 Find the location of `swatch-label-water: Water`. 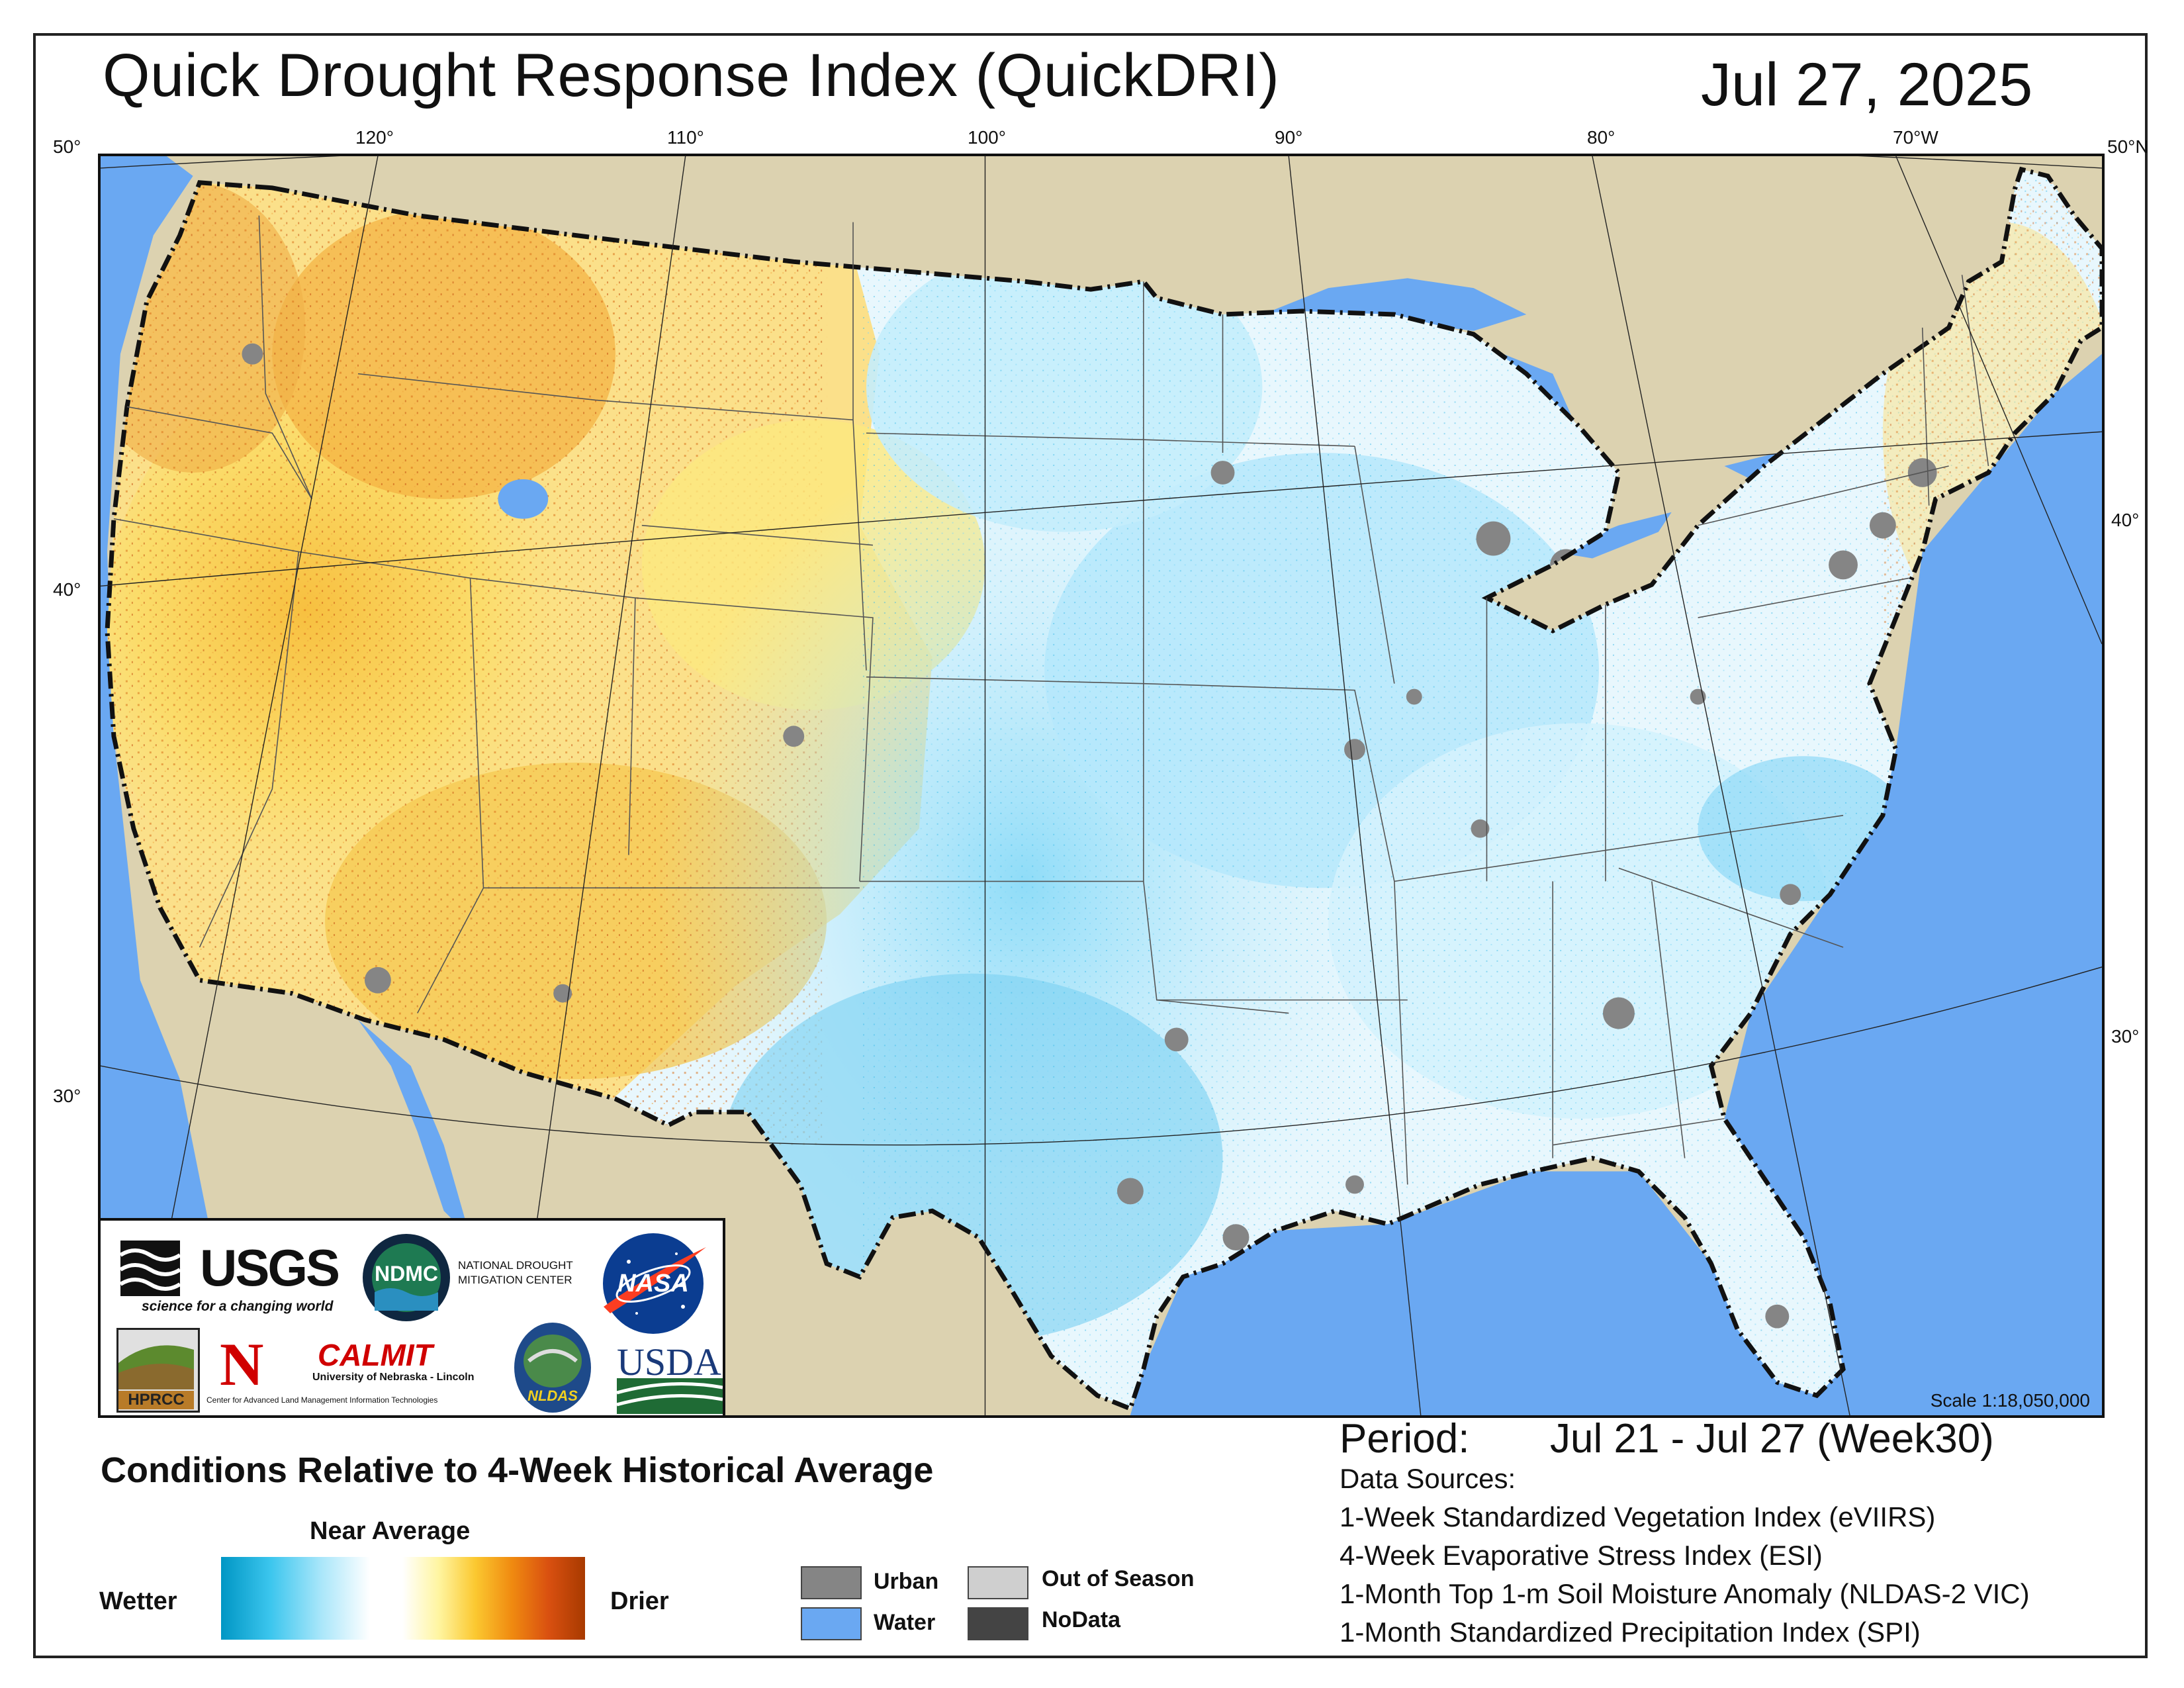

swatch-label-water: Water is located at coordinates (905, 1622).